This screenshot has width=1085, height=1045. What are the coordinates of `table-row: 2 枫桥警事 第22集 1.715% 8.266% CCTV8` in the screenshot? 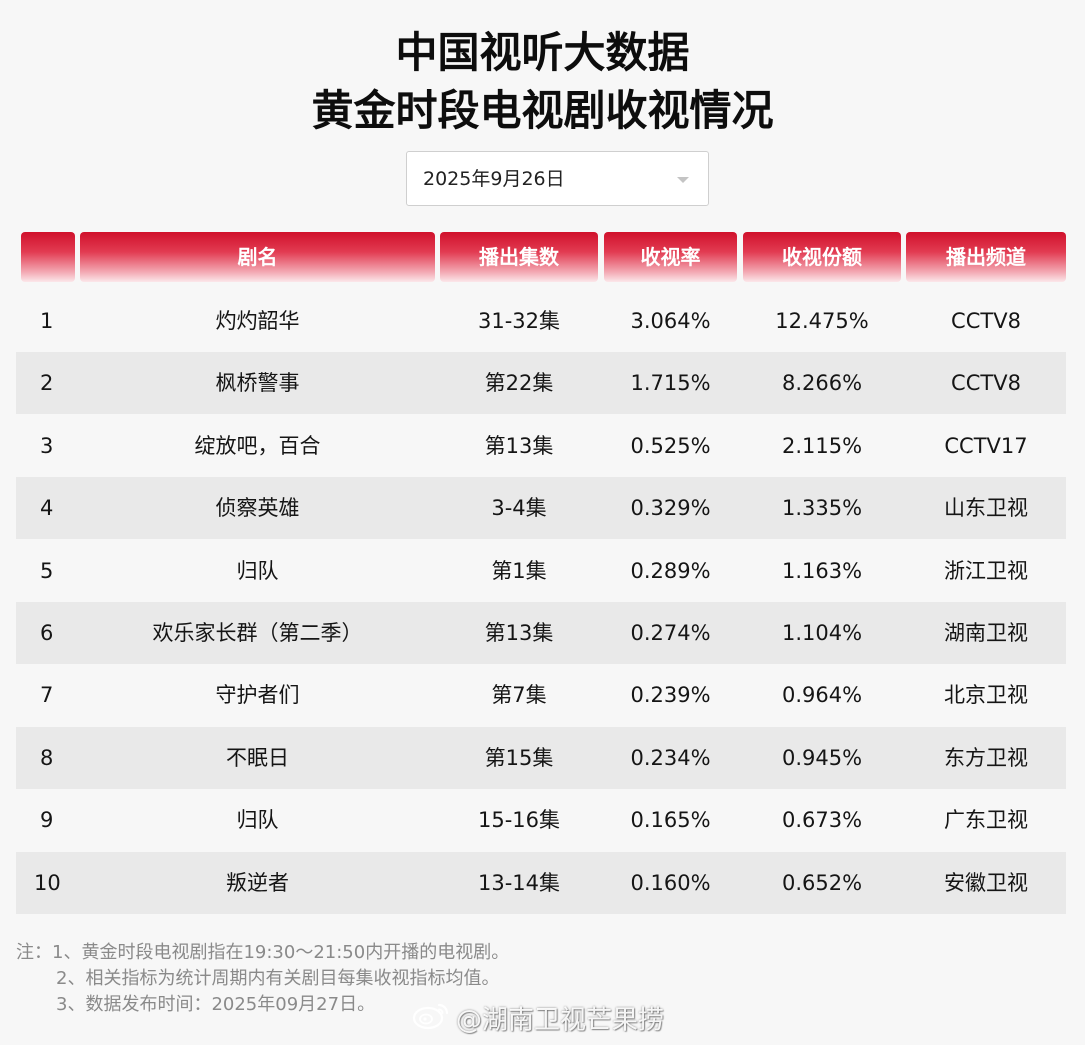 It's located at (541, 383).